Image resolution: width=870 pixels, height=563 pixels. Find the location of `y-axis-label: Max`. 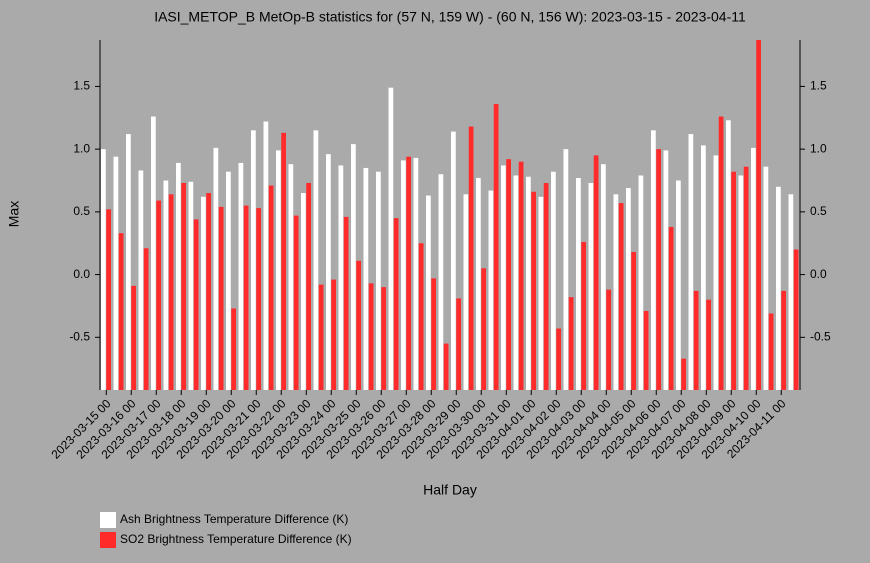

y-axis-label: Max is located at coordinates (14, 214).